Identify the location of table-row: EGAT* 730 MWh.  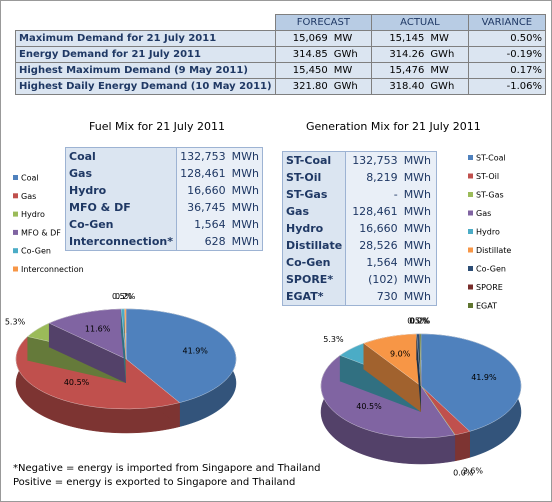
(359, 297).